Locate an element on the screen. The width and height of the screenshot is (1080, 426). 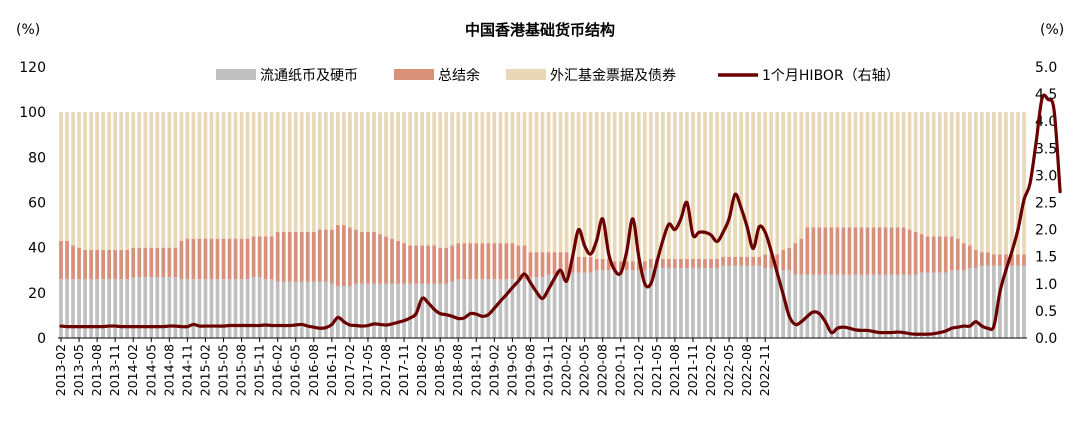
x-tick-label: 2018-11 is located at coordinates (475, 370).